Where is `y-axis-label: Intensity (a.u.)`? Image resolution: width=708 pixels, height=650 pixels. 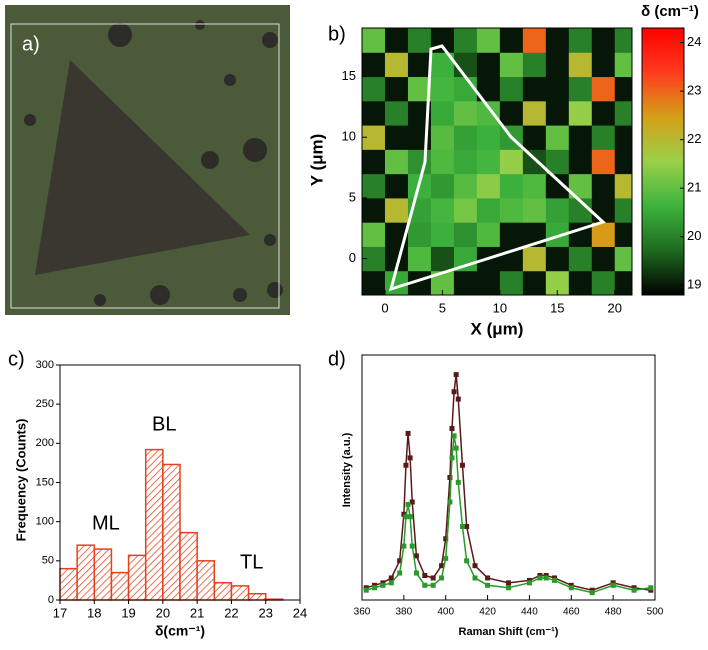
y-axis-label: Intensity (a.u.) is located at coordinates (347, 469).